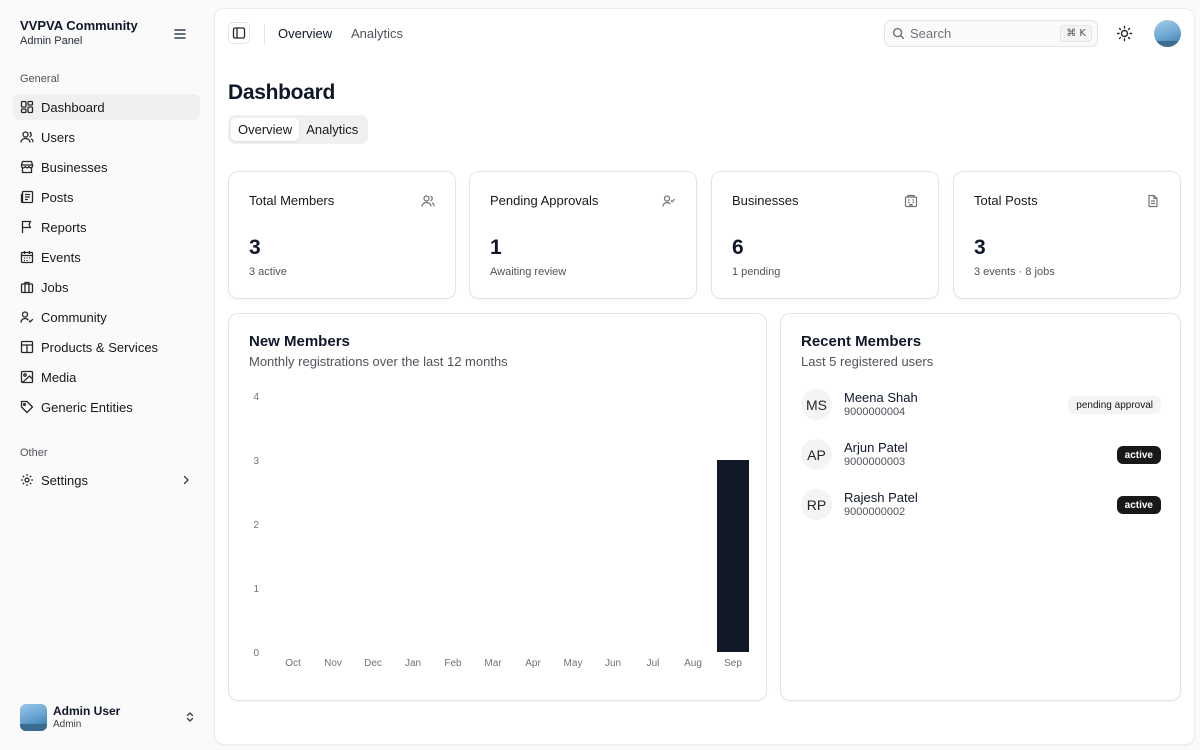 This screenshot has width=1200, height=750. Describe the element at coordinates (27, 197) in the screenshot. I see `newspaper-icon` at that location.